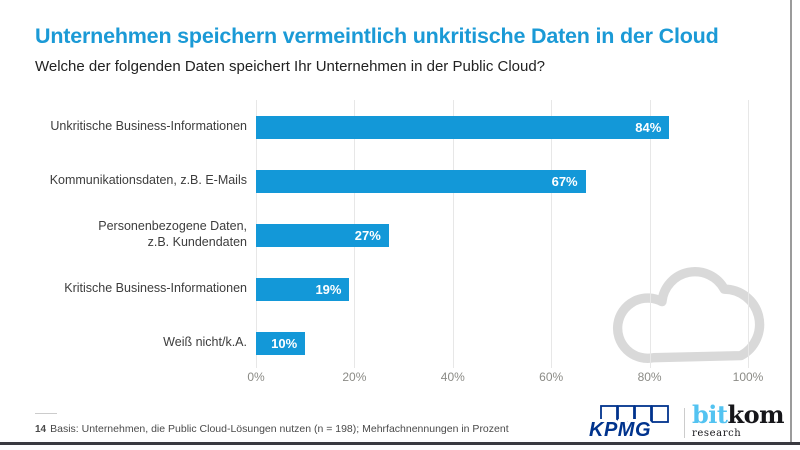  I want to click on bitkom-kom: kom, so click(756, 414).